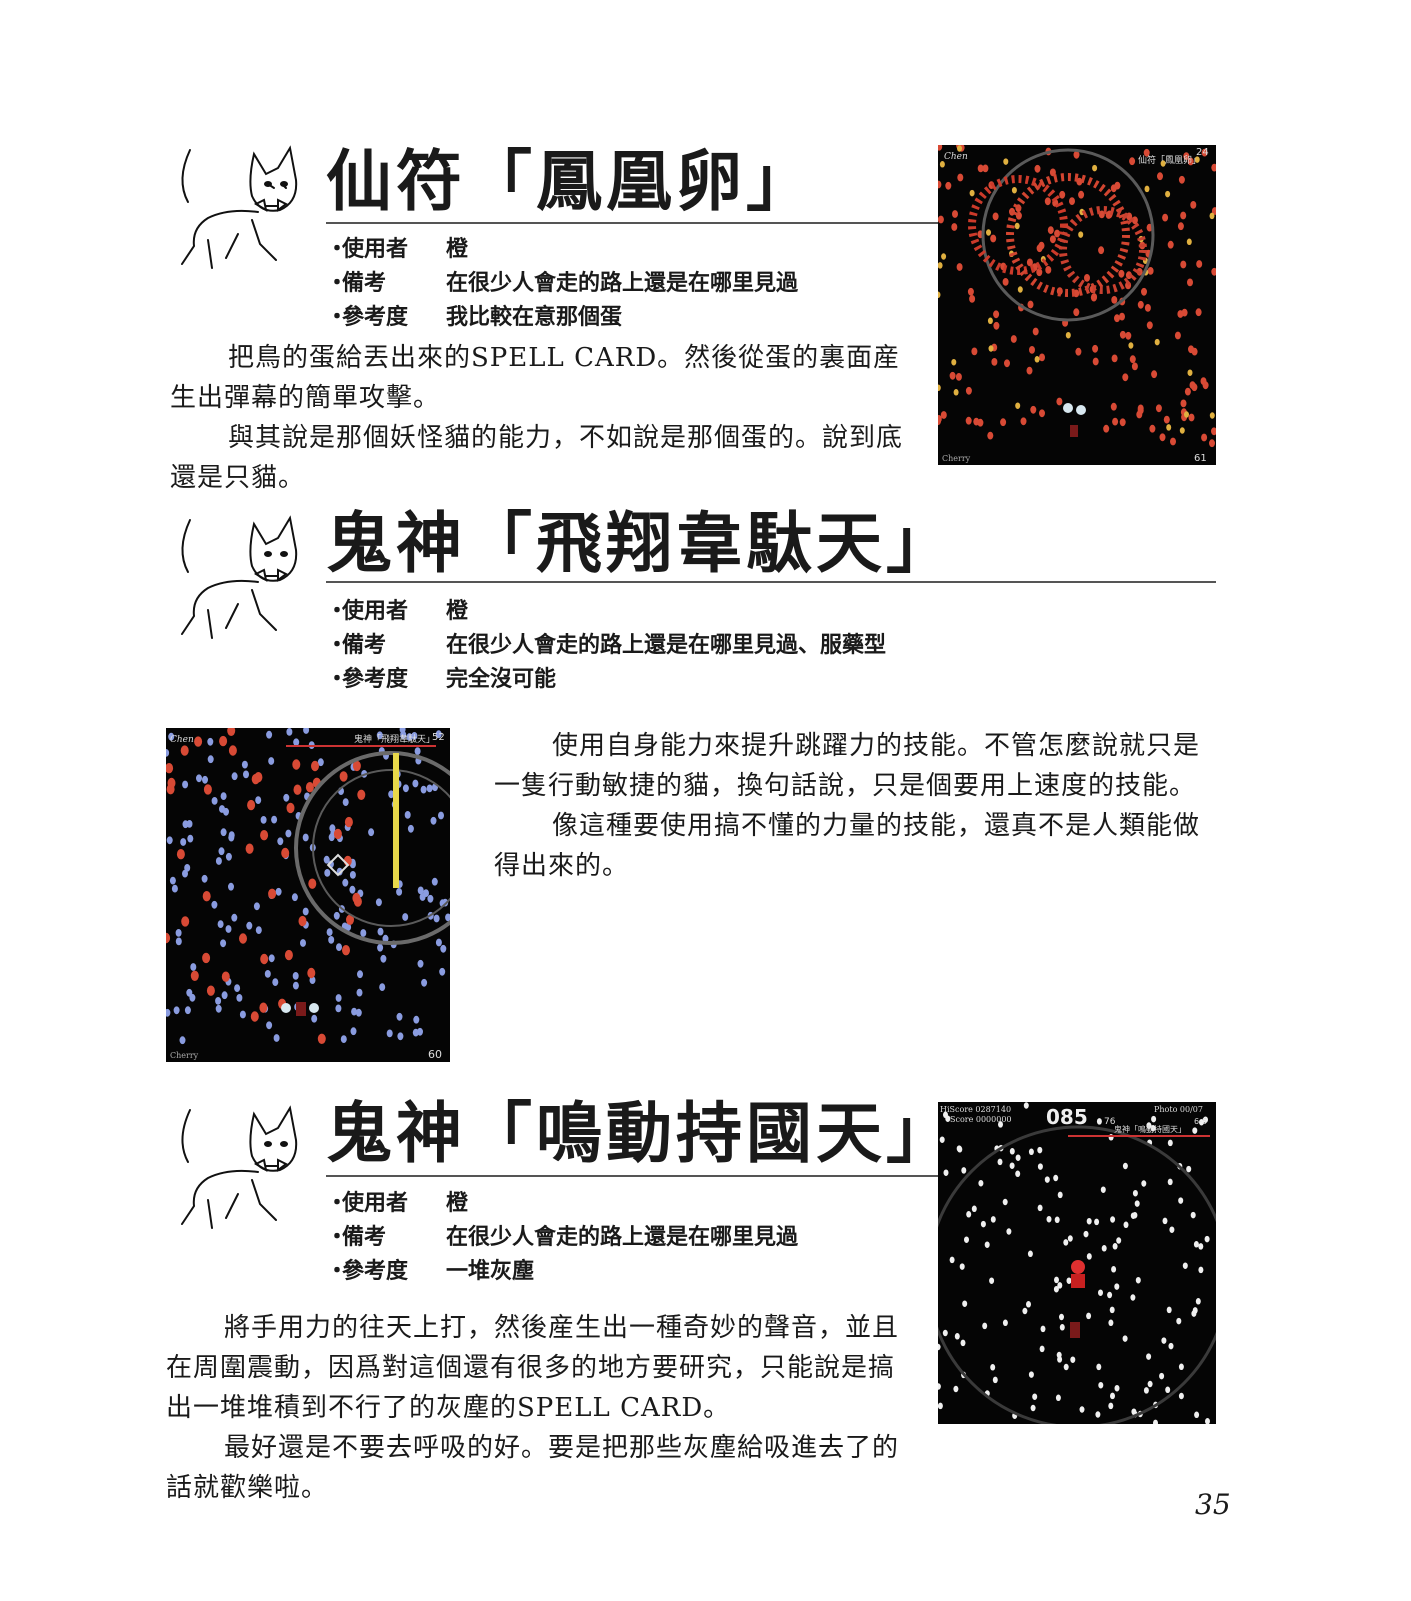  Describe the element at coordinates (375, 317) in the screenshot. I see `info-label: 參考度` at that location.